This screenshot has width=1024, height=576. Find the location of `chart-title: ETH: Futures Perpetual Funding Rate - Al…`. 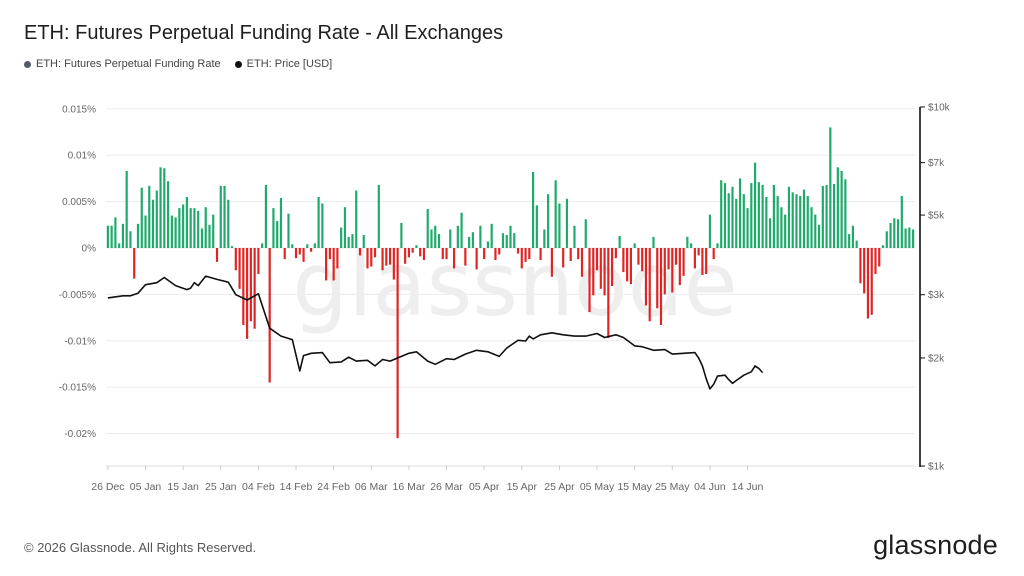

chart-title: ETH: Futures Perpetual Funding Rate - Al… is located at coordinates (264, 33).